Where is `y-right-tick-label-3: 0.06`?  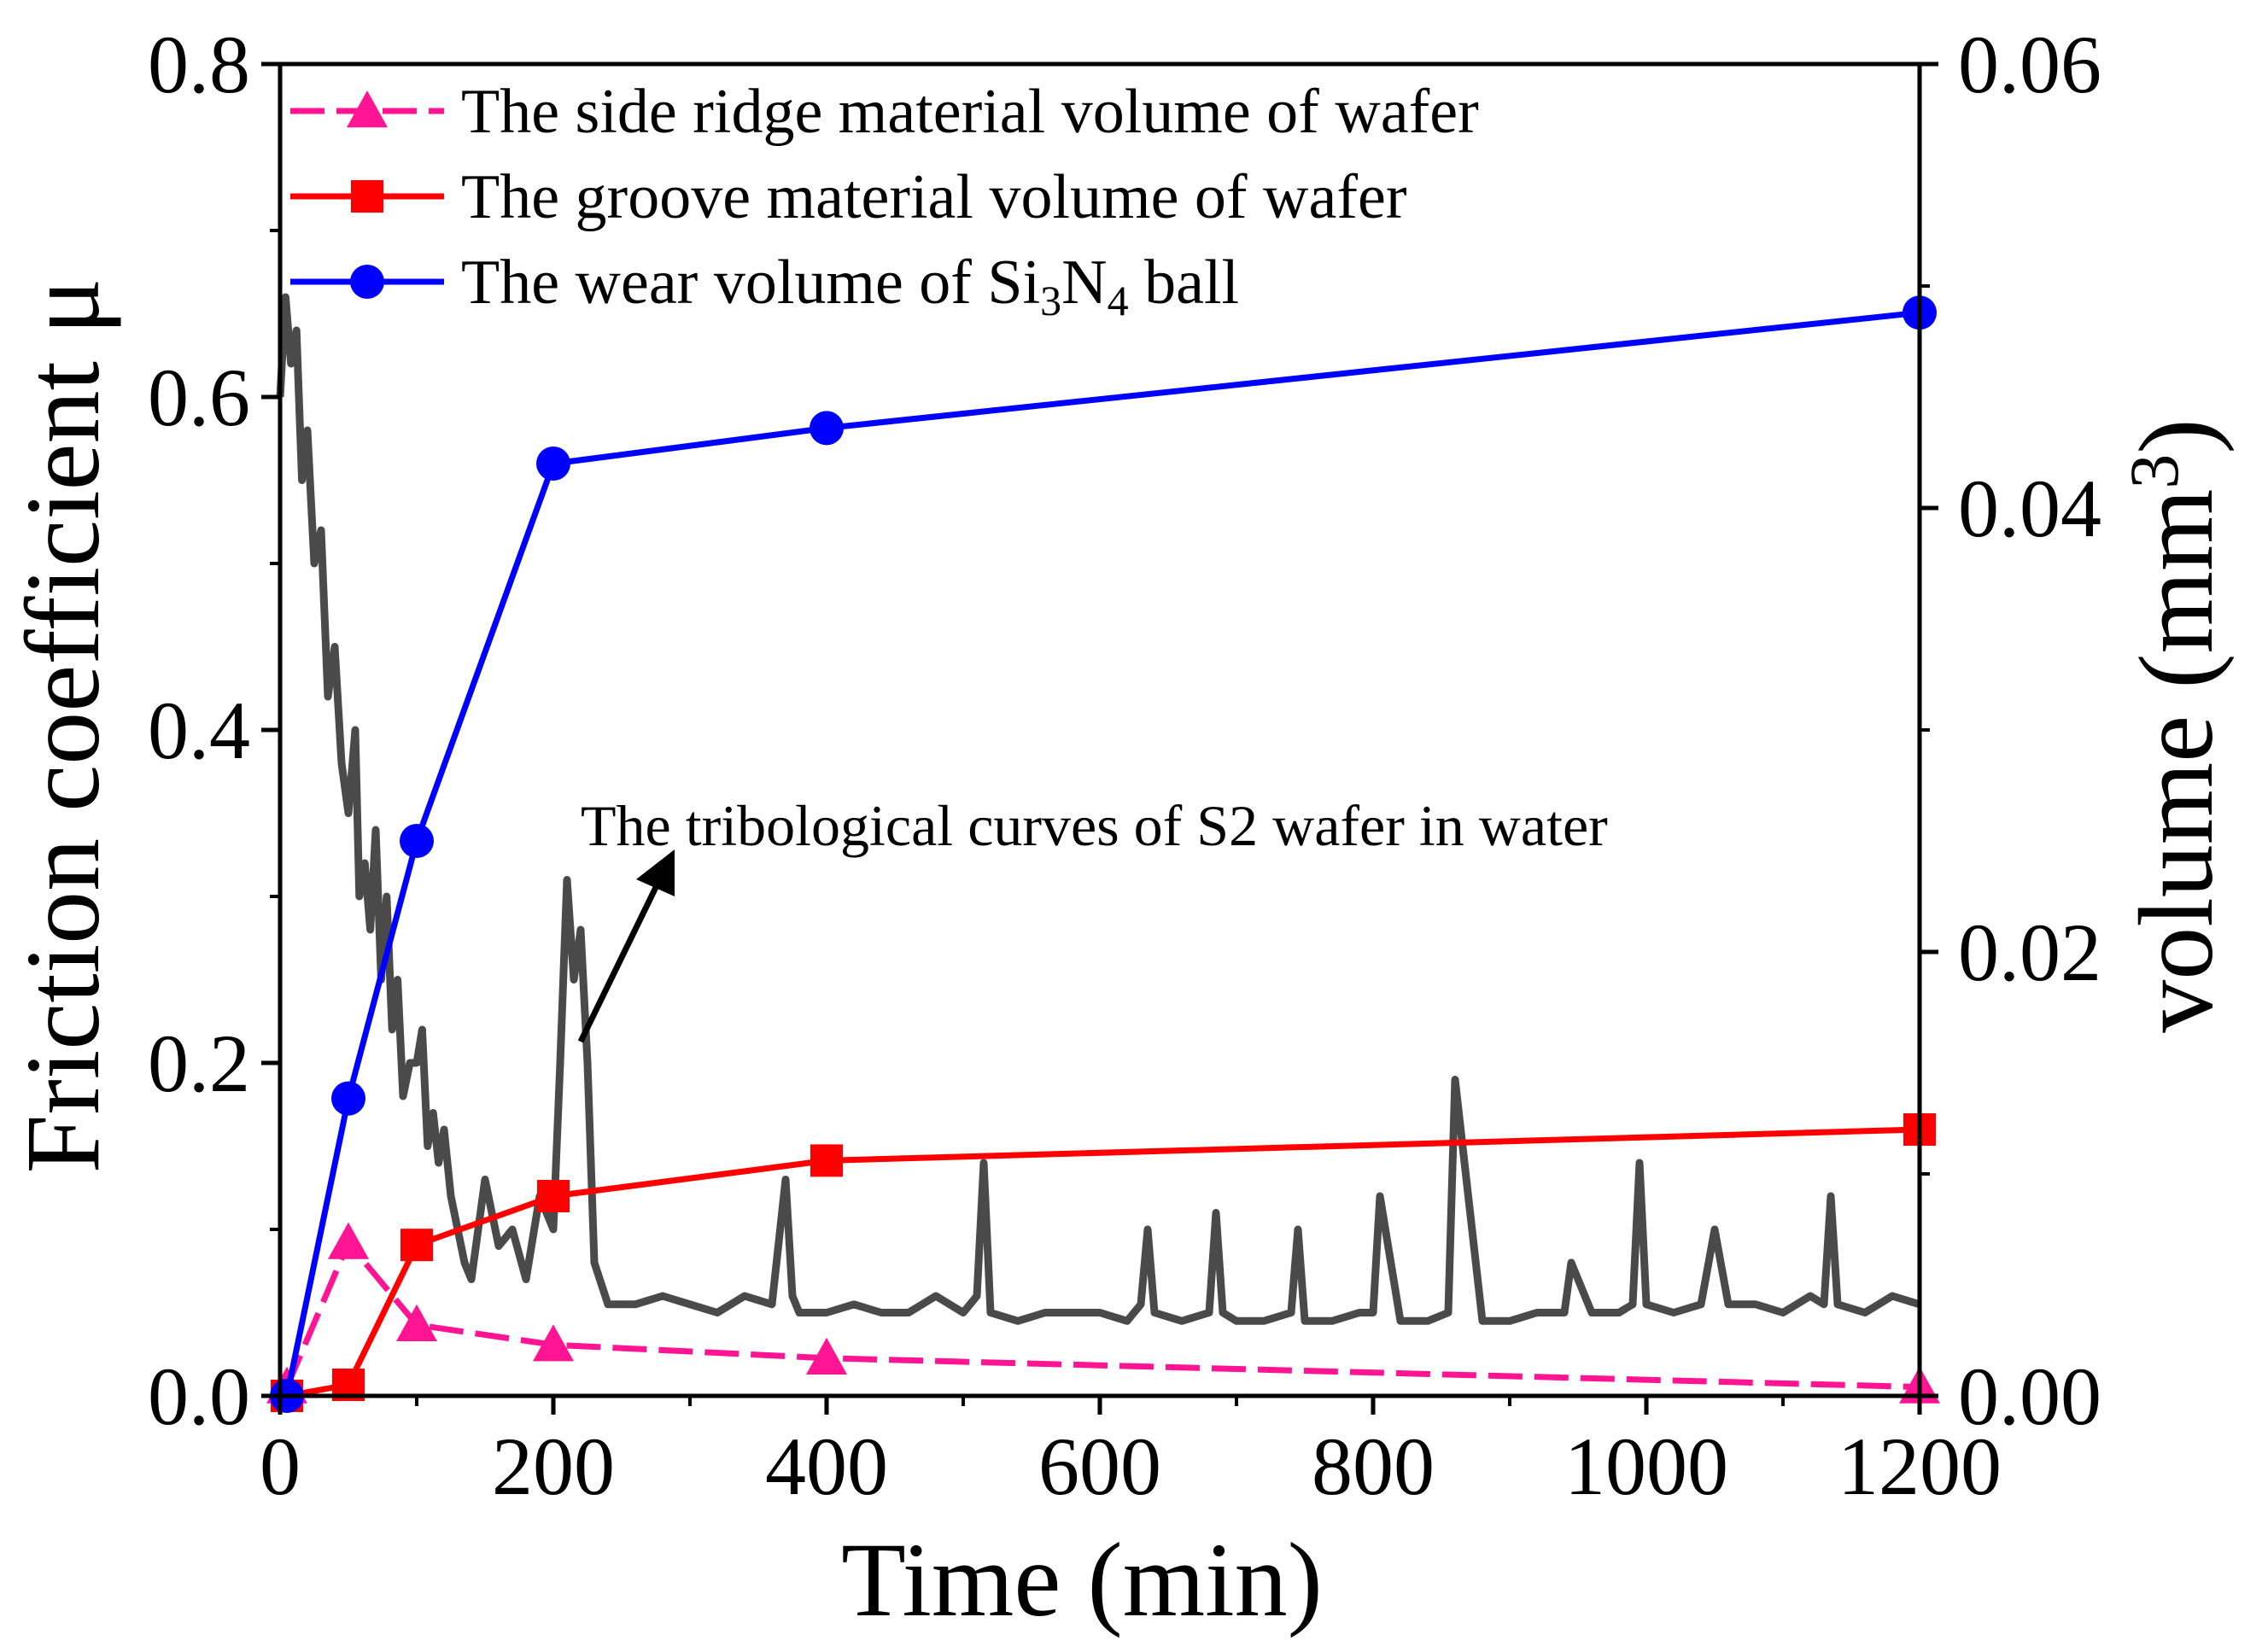 y-right-tick-label-3: 0.06 is located at coordinates (2029, 64).